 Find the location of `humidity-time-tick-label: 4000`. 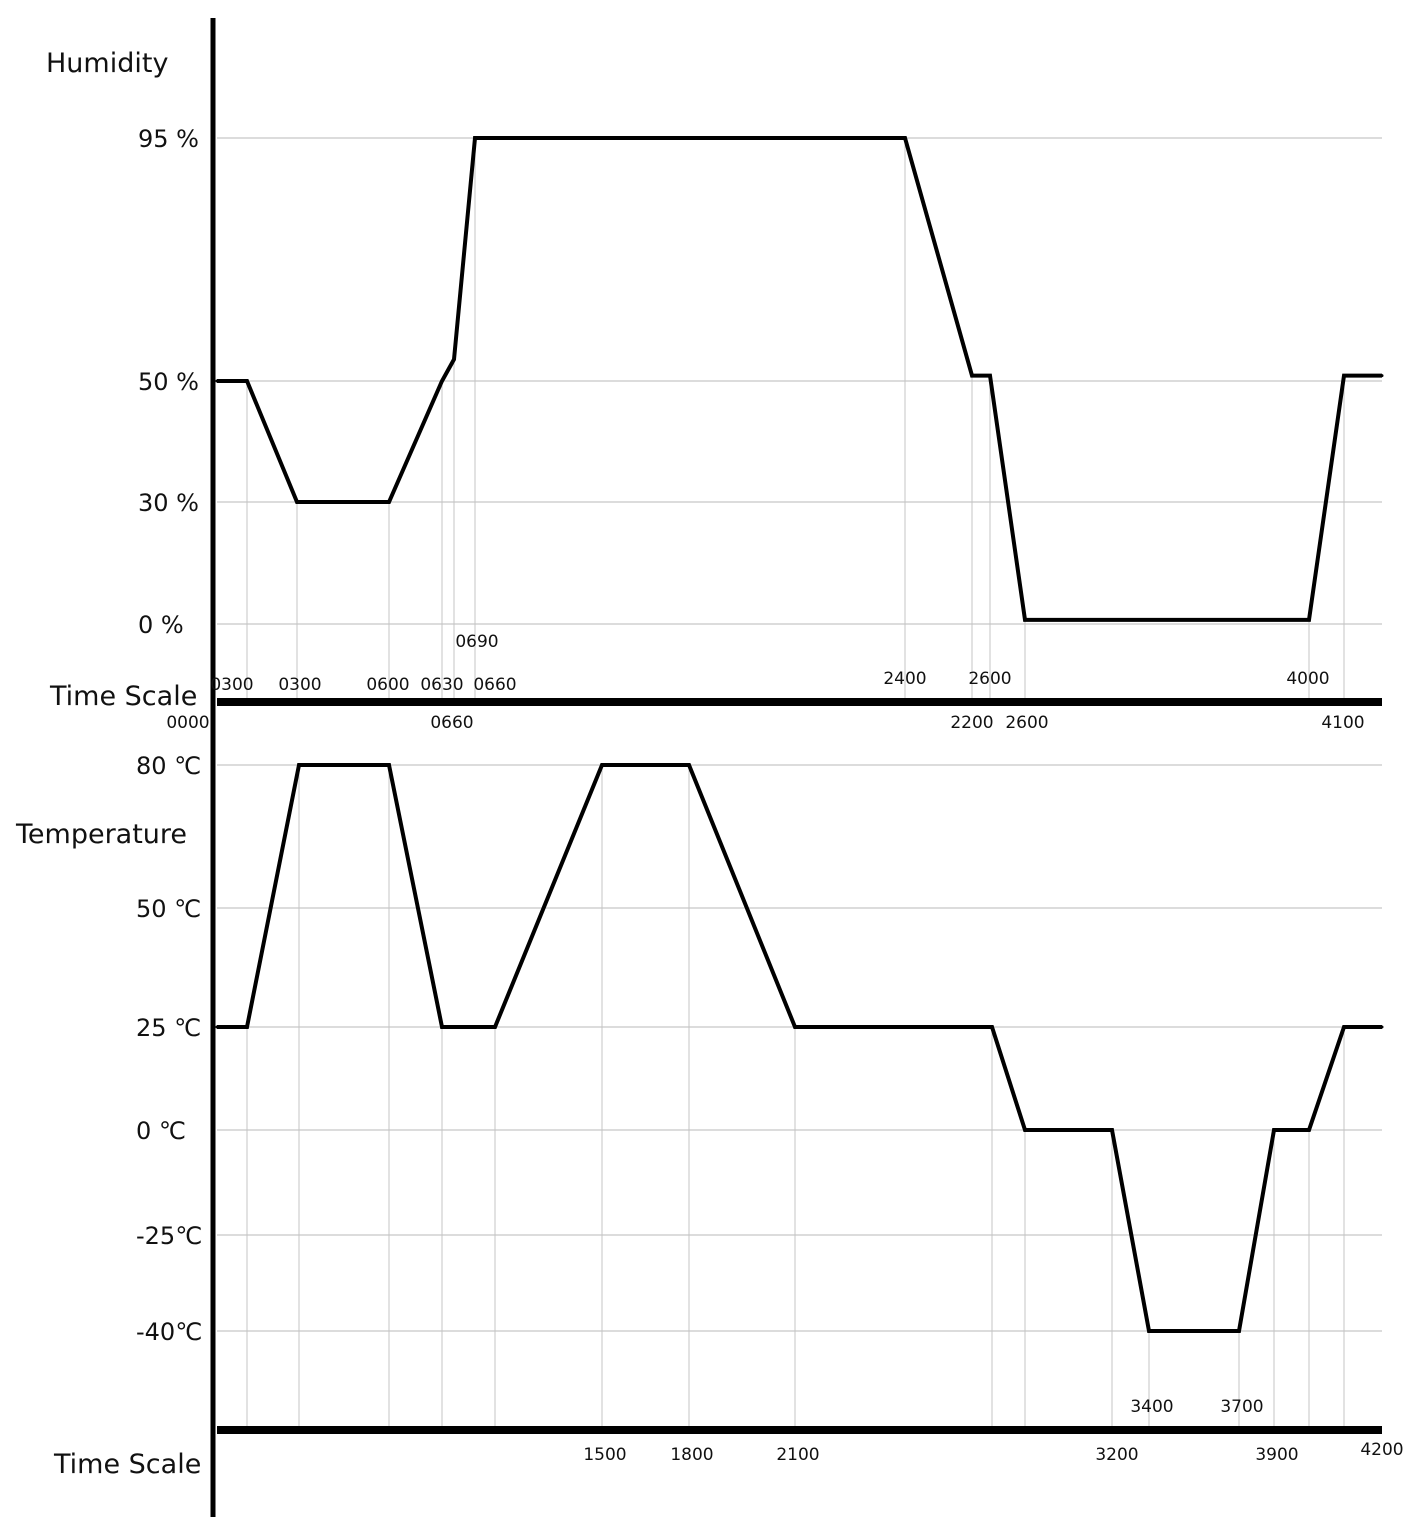

humidity-time-tick-label: 4000 is located at coordinates (1307, 679).